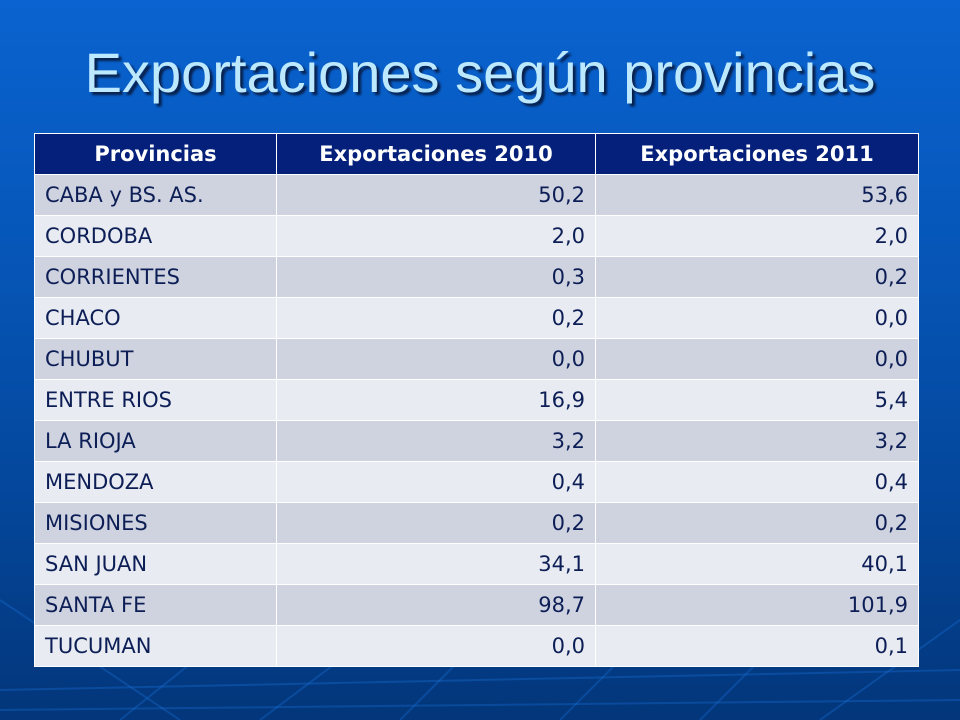 The height and width of the screenshot is (720, 960). What do you see at coordinates (155, 277) in the screenshot?
I see `cell-provincia: CORRIENTES` at bounding box center [155, 277].